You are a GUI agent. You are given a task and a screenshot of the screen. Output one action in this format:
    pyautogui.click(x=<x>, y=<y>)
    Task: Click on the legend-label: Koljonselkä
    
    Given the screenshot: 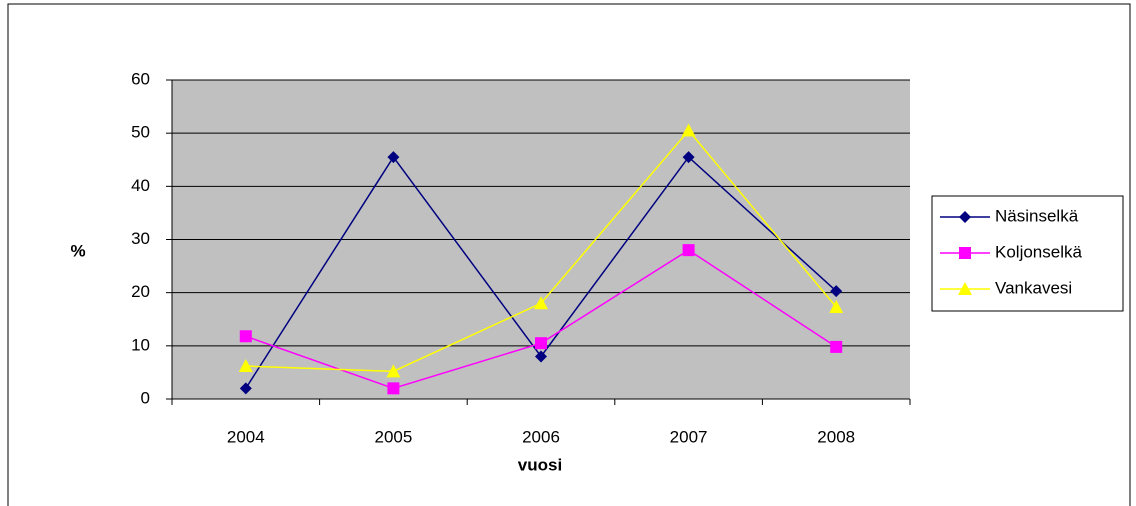 What is the action you would take?
    pyautogui.click(x=1038, y=251)
    